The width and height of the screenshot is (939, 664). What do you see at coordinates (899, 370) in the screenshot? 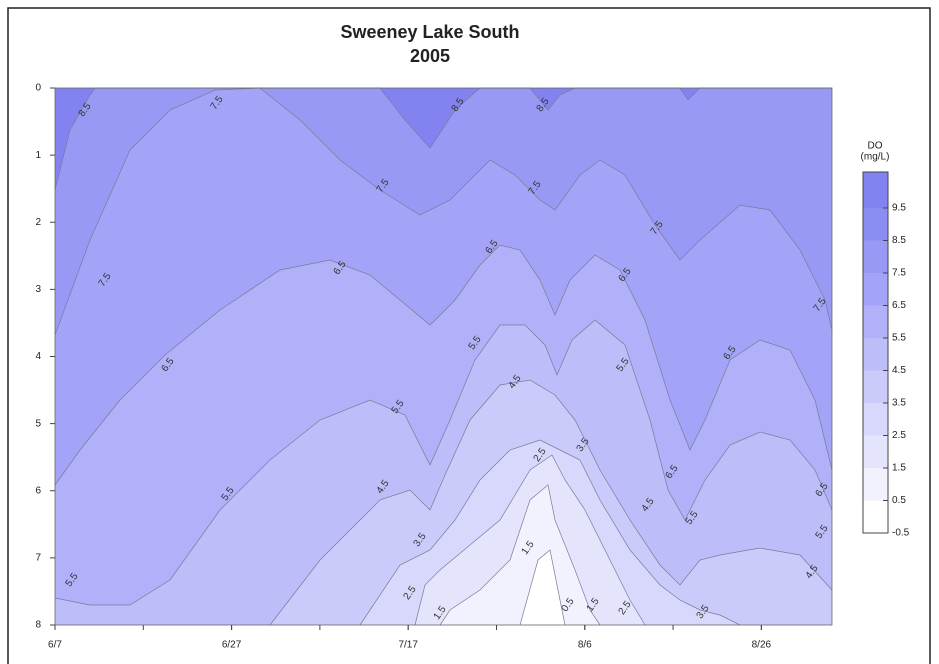
I see `colorbar-label: 4.5` at bounding box center [899, 370].